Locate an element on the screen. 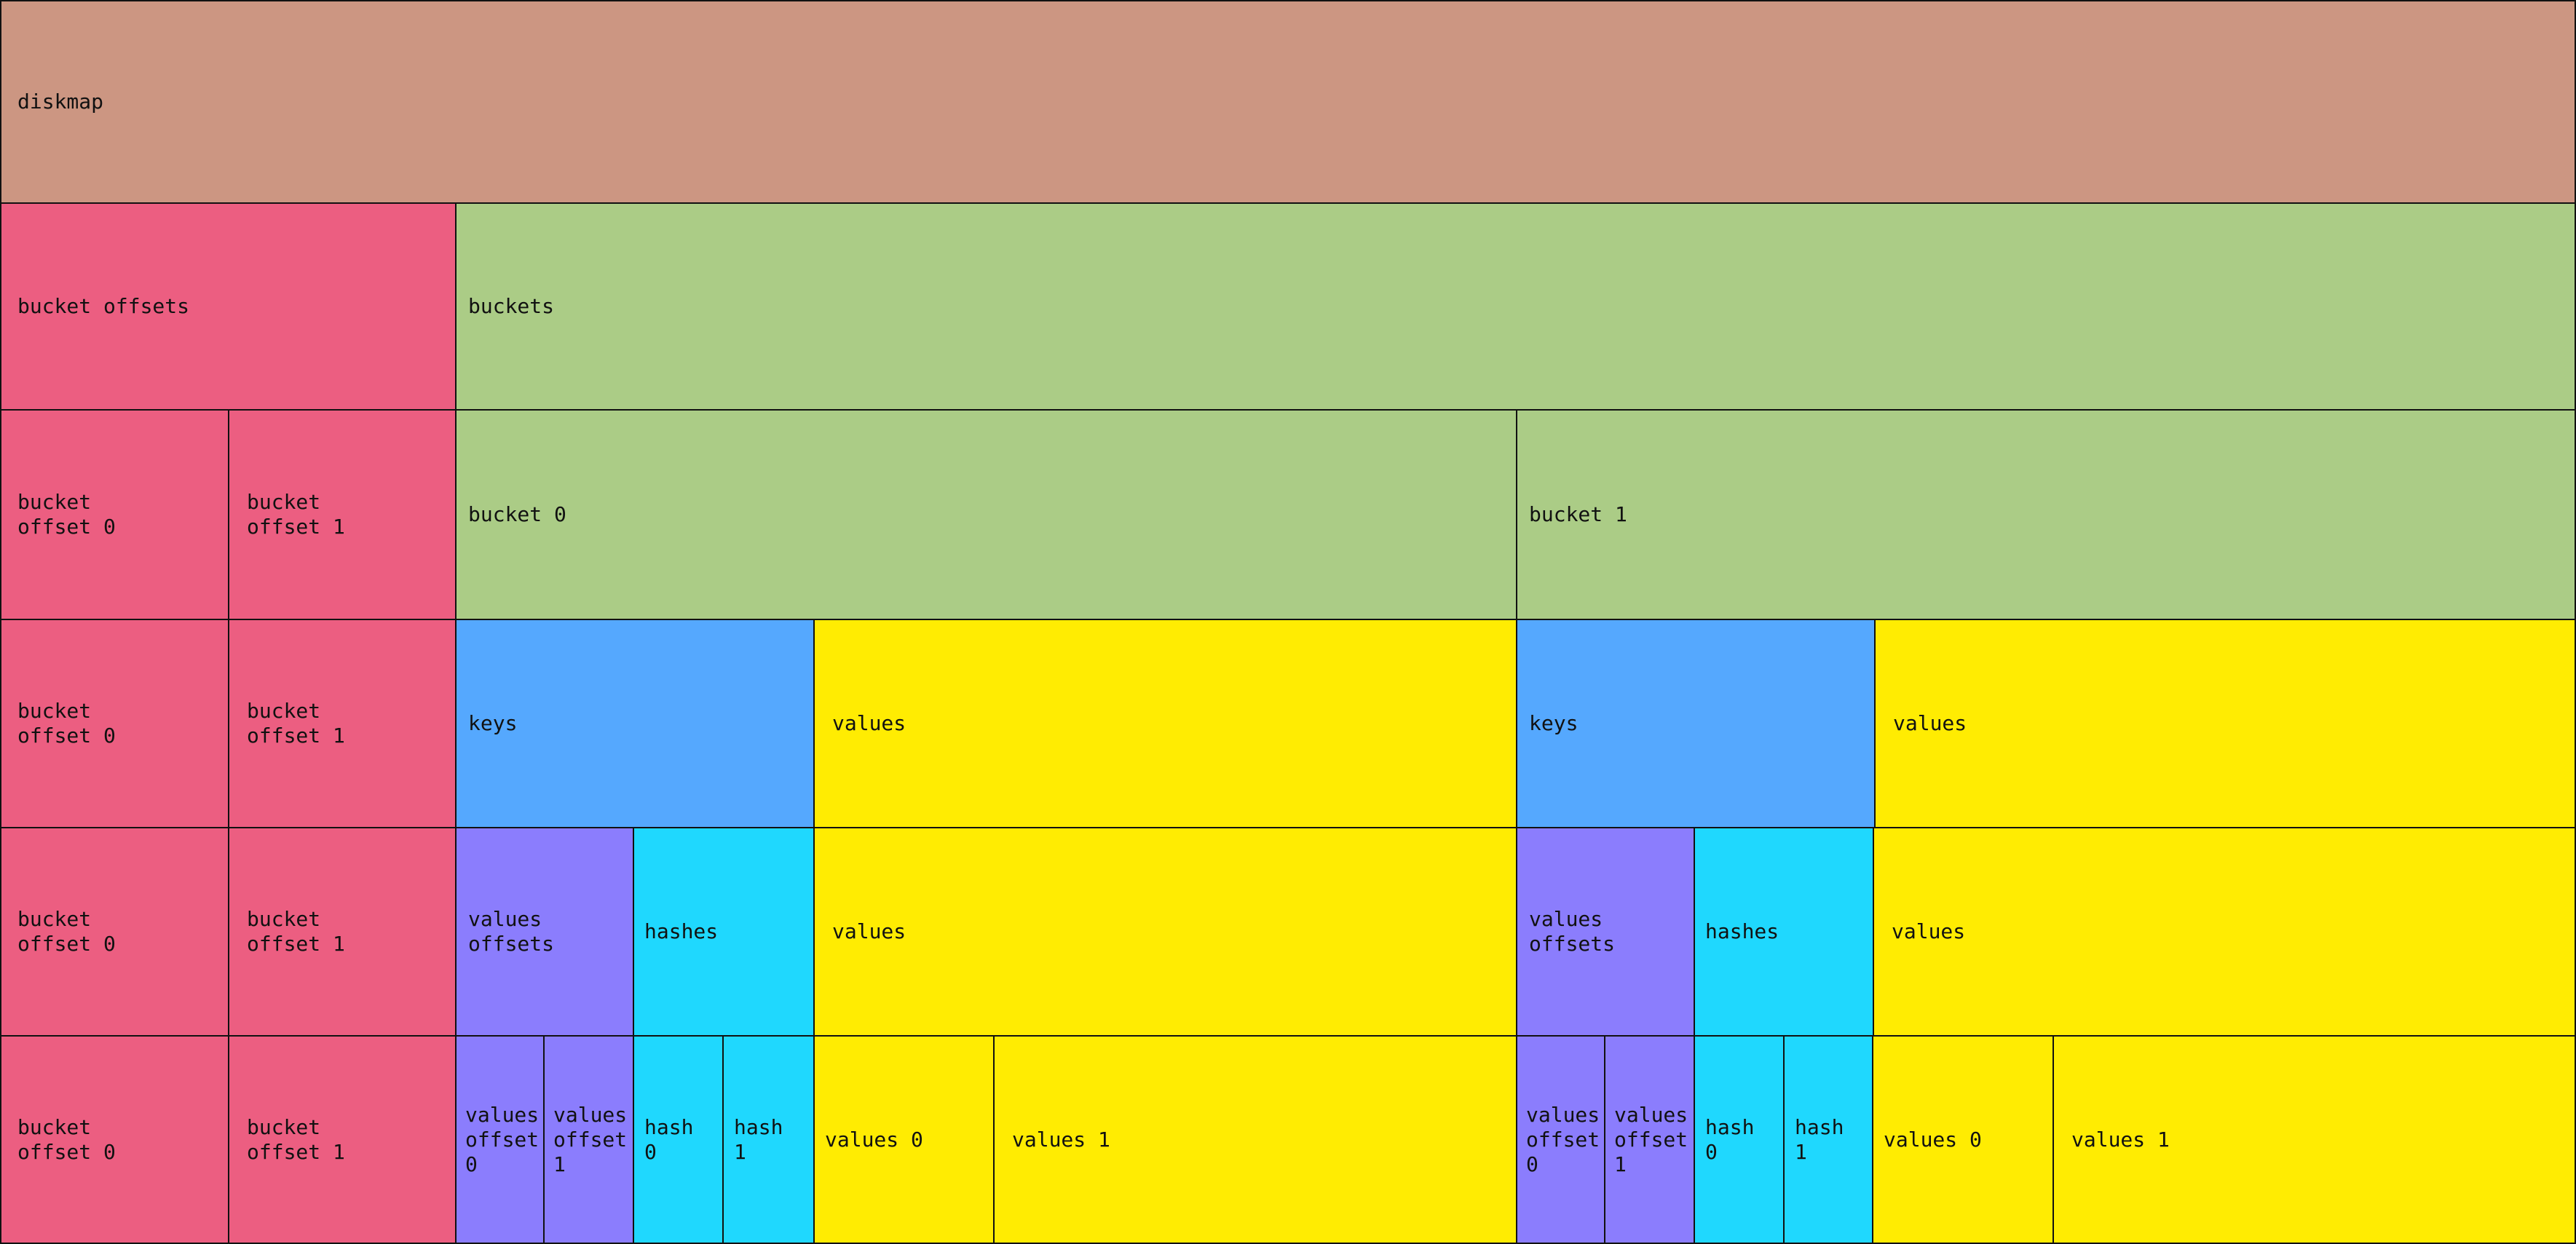  buckets-block: buckets is located at coordinates (1516, 306).